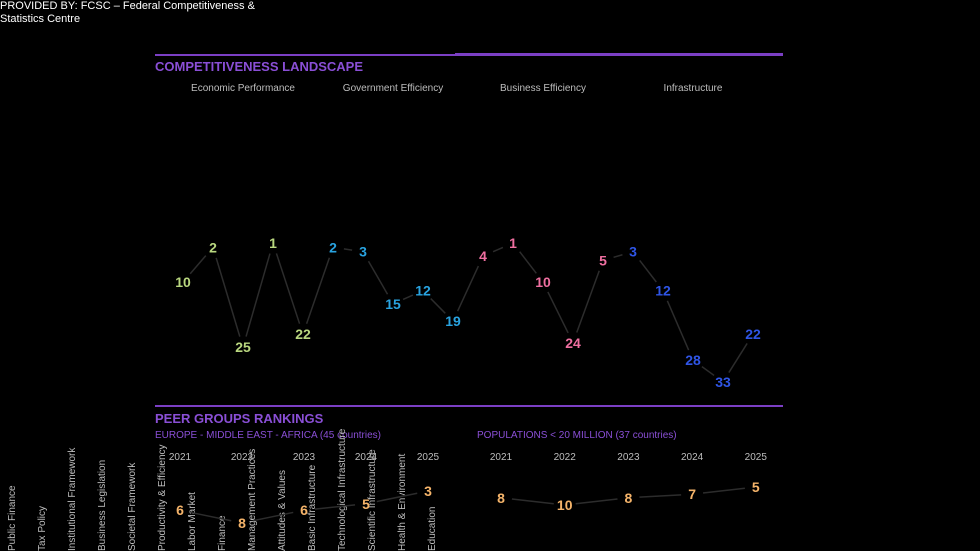 This screenshot has height=551, width=980. Describe the element at coordinates (577, 435) in the screenshot. I see `peer-group-population-title: POPULATIONS < 20 MILLION (37 countries)` at that location.